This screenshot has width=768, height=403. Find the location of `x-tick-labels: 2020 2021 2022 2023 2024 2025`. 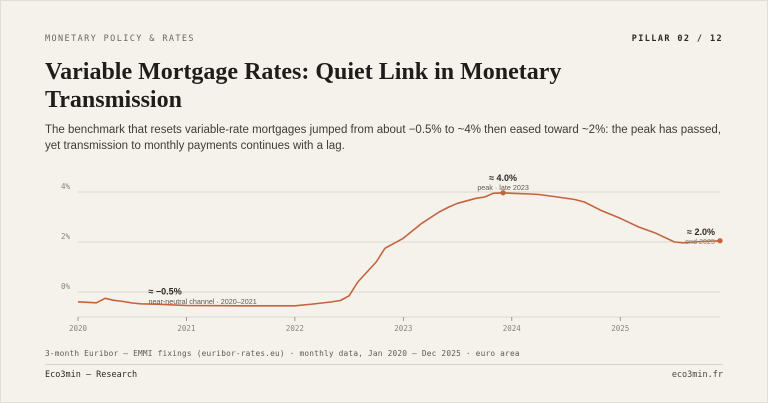

x-tick-labels: 2020 2021 2022 2023 2024 2025 is located at coordinates (349, 327).